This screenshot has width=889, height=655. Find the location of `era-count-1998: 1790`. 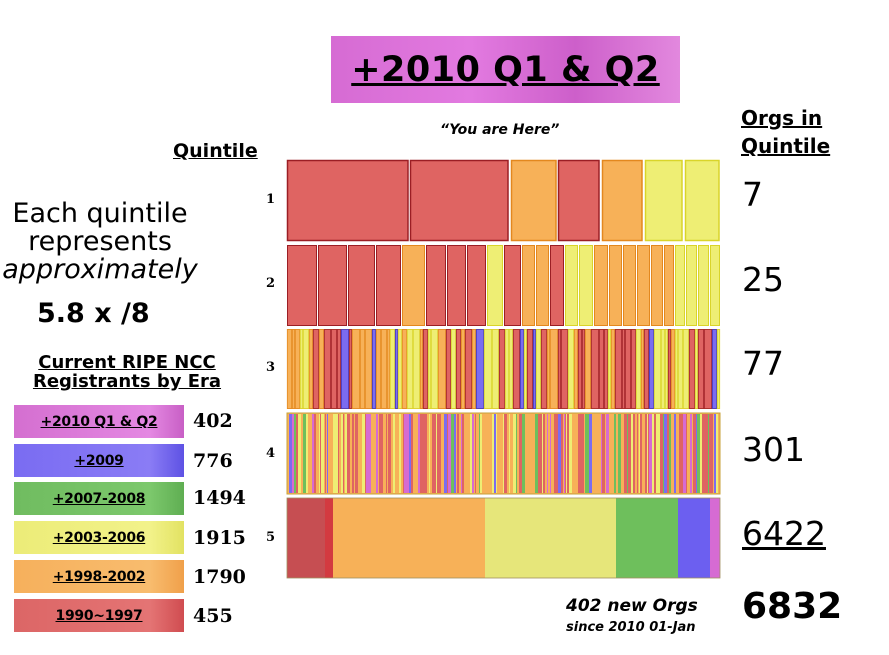

era-count-1998: 1790 is located at coordinates (219, 577).